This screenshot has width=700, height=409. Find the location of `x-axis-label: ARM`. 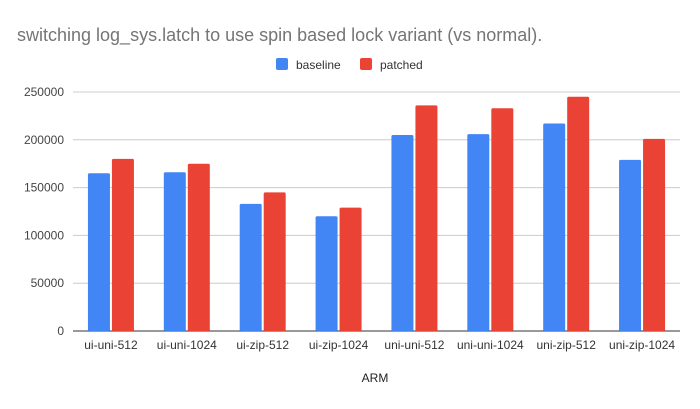

x-axis-label: ARM is located at coordinates (375, 378).